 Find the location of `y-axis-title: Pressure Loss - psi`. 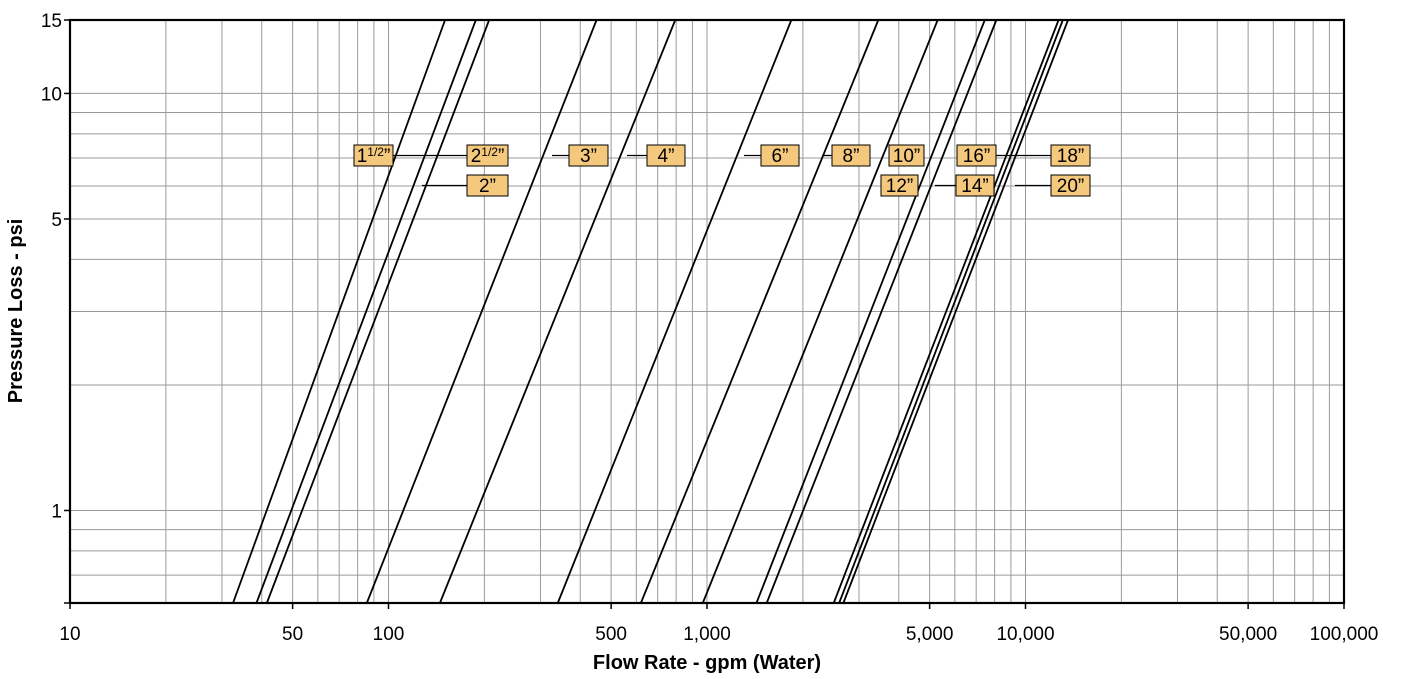

y-axis-title: Pressure Loss - psi is located at coordinates (16, 311).